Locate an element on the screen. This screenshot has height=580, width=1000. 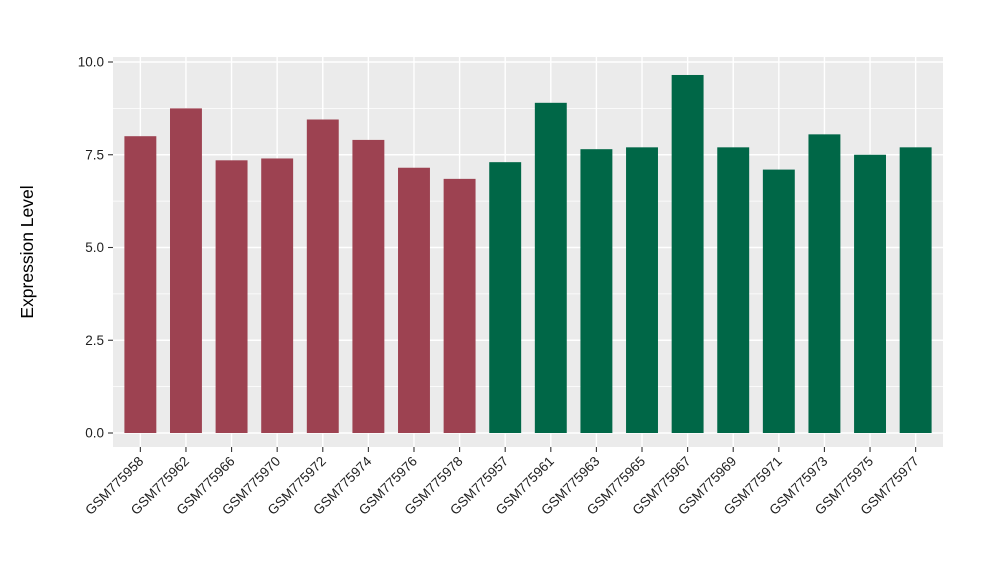
bar-GSM775965 is located at coordinates (642, 290).